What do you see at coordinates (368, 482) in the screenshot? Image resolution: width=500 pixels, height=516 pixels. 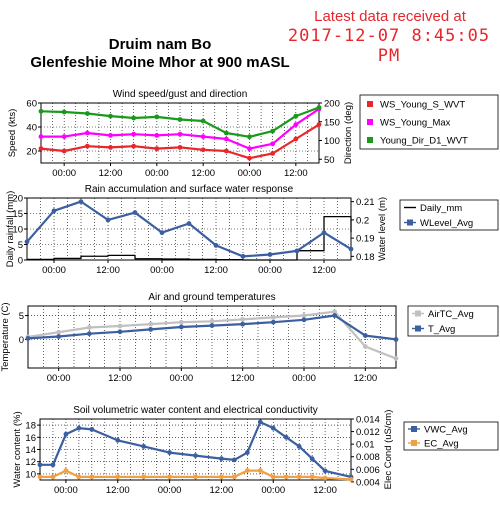 I see `panel4-y2-tick-label: 0.004` at bounding box center [368, 482].